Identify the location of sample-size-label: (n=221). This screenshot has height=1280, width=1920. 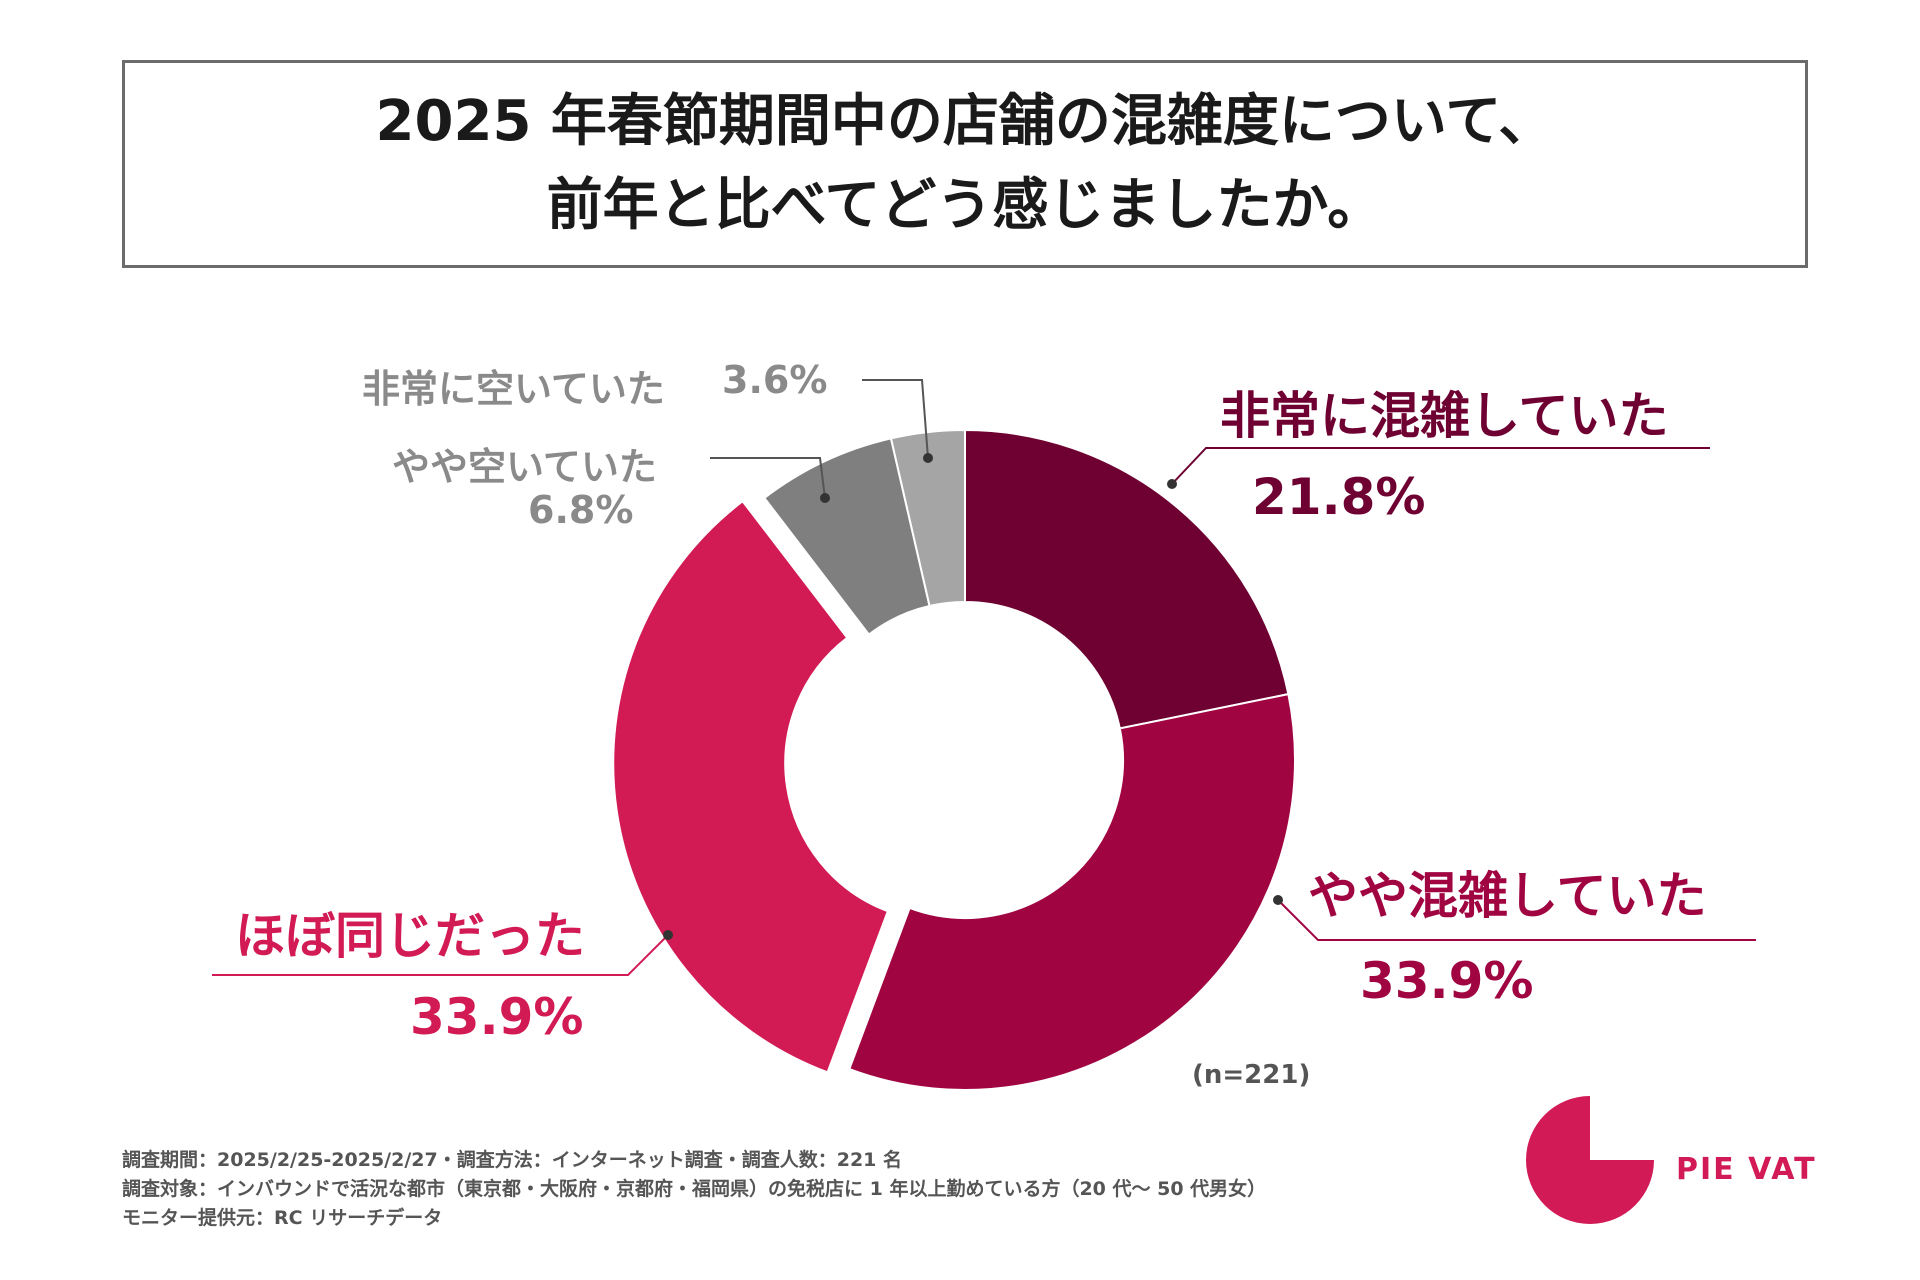
(1251, 1075).